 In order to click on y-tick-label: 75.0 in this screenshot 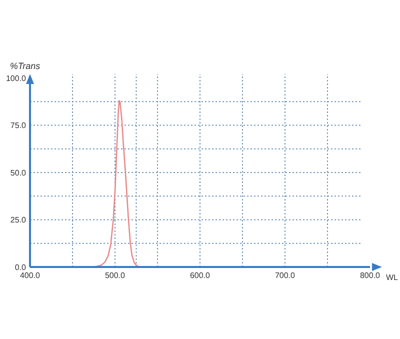, I will do `click(18, 125)`.